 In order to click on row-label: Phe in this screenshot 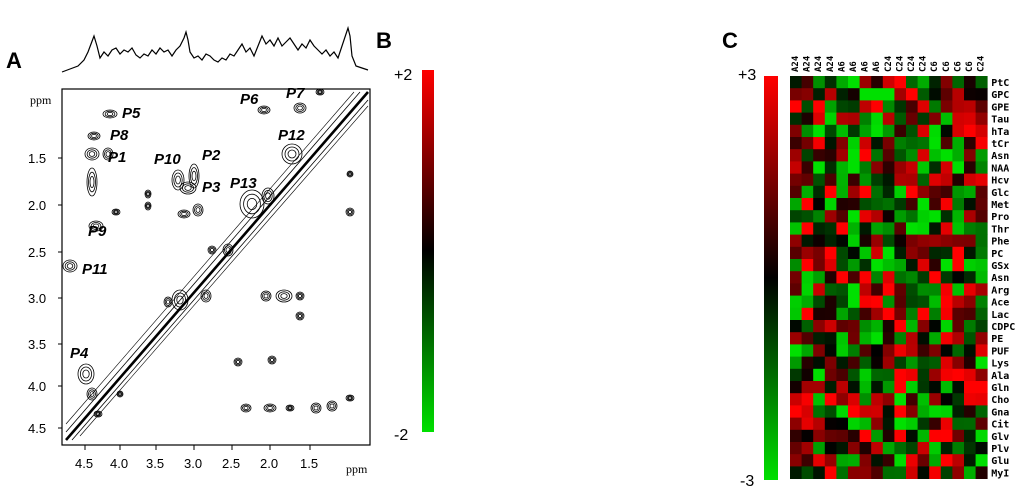, I will do `click(1000, 242)`.